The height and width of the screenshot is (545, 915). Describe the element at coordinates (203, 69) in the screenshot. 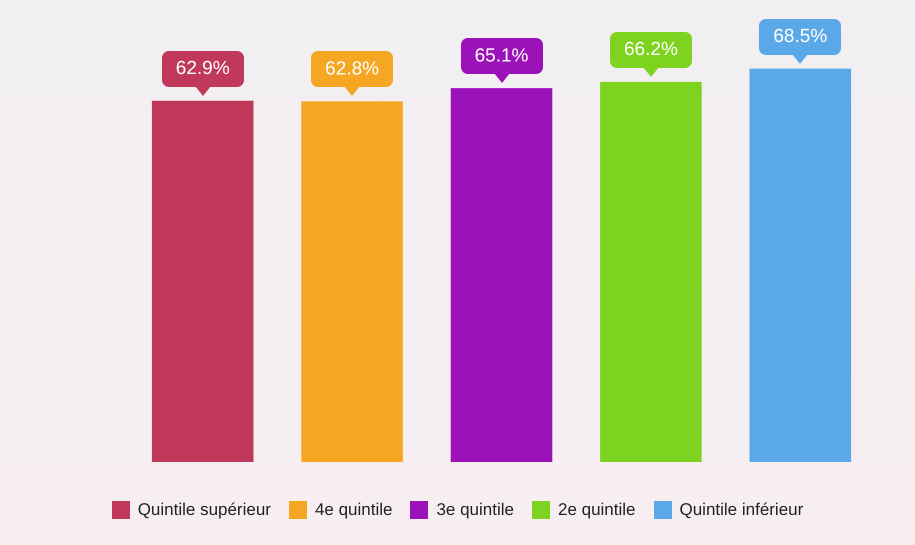

I see `data-label: 62.9%` at that location.